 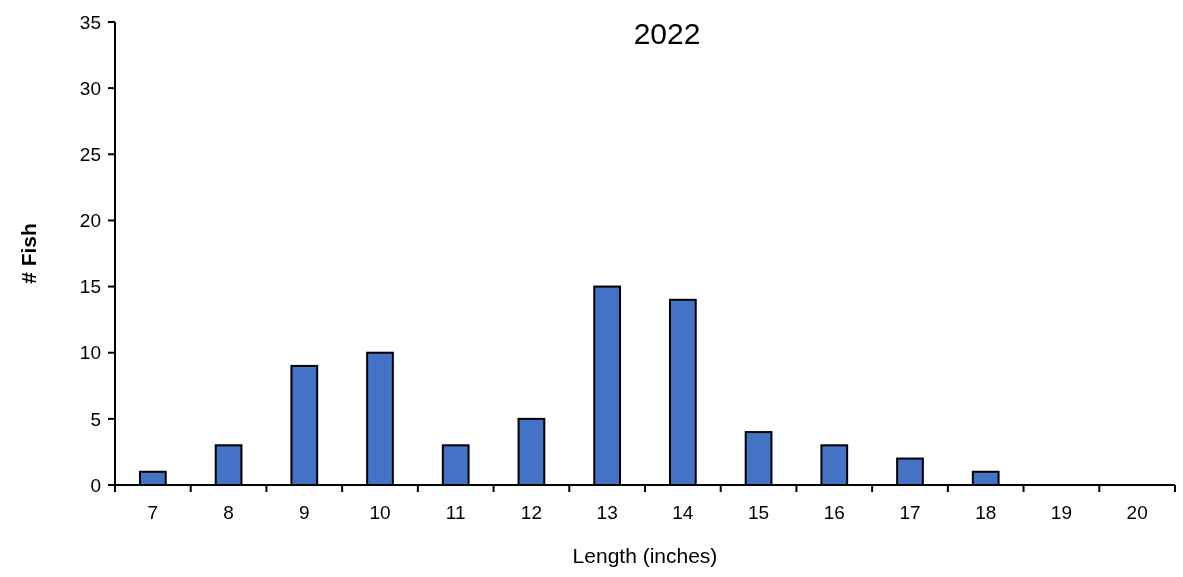 What do you see at coordinates (90, 221) in the screenshot?
I see `y-tick-label: 20` at bounding box center [90, 221].